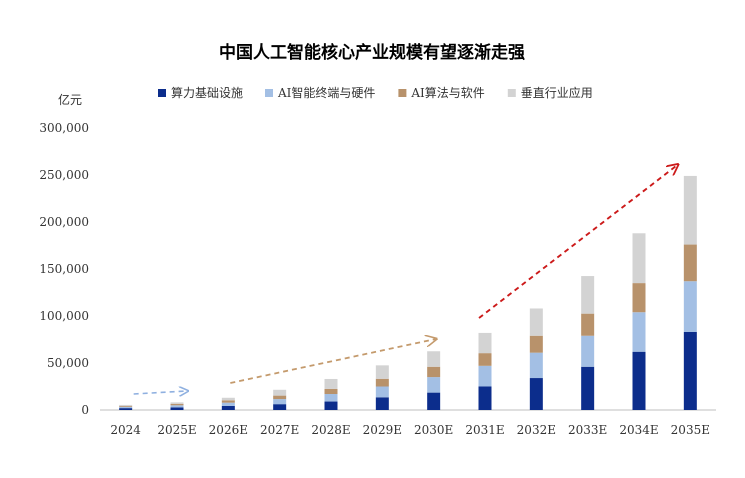  Describe the element at coordinates (587, 430) in the screenshot. I see `x-tick-label: 2033E` at that location.